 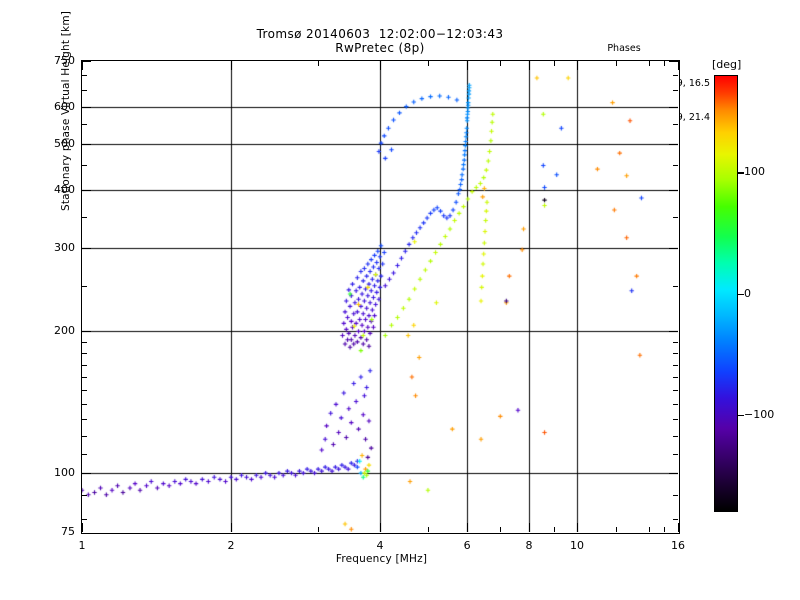 What do you see at coordinates (231, 545) in the screenshot?
I see `x-tick-label: 2` at bounding box center [231, 545].